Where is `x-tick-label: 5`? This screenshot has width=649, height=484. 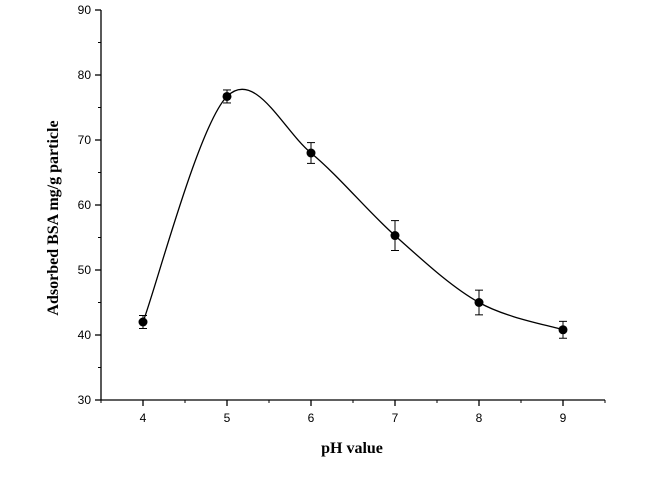 x-tick-label: 5 is located at coordinates (227, 418).